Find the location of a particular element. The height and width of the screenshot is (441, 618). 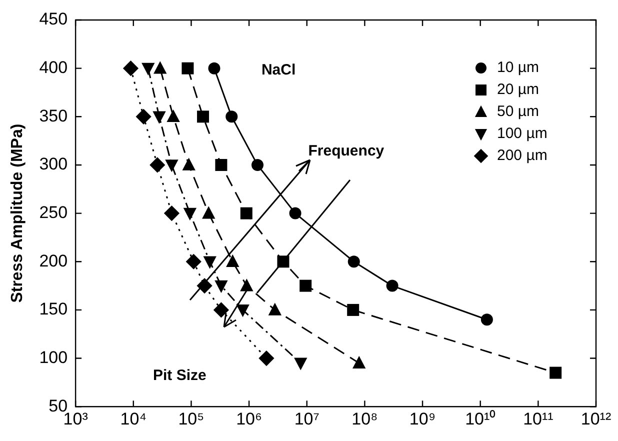

y-tick-label: 150 is located at coordinates (53, 309).